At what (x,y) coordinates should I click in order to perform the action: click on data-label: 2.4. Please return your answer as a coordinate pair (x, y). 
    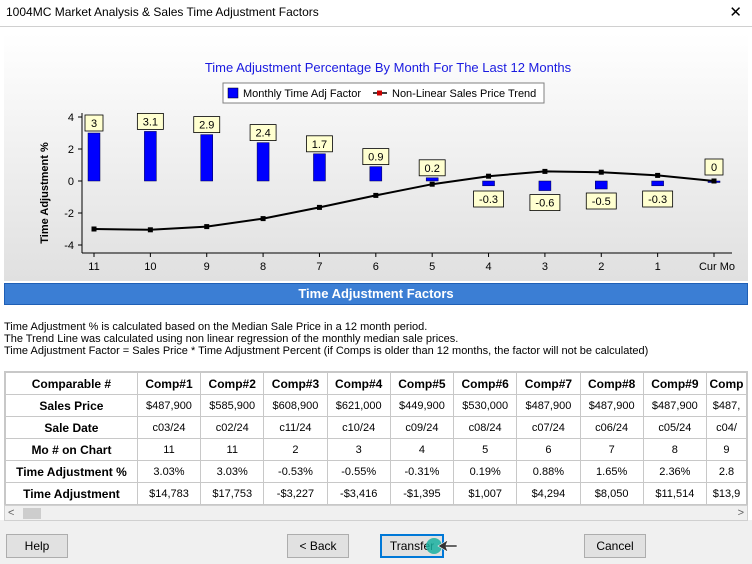
    Looking at the image, I should click on (262, 134).